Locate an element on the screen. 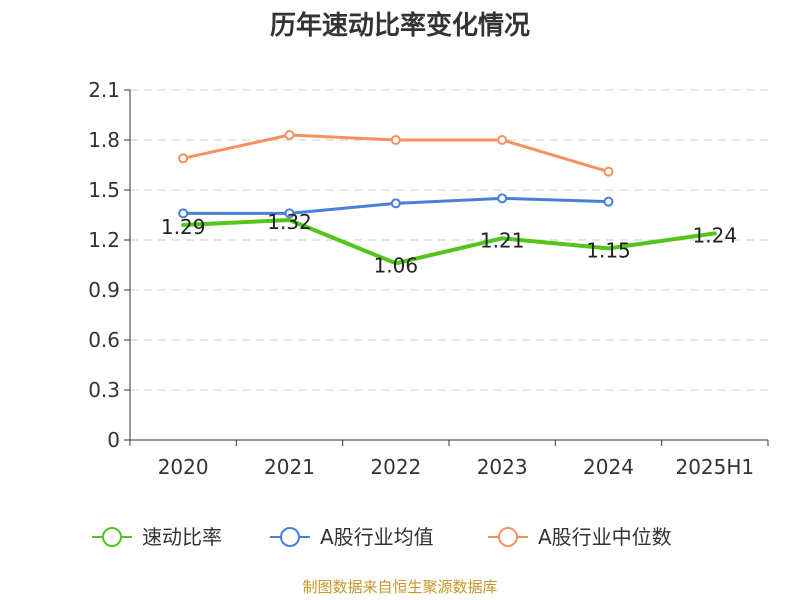 The width and height of the screenshot is (800, 600). x-tick-label: 2023 is located at coordinates (502, 467).